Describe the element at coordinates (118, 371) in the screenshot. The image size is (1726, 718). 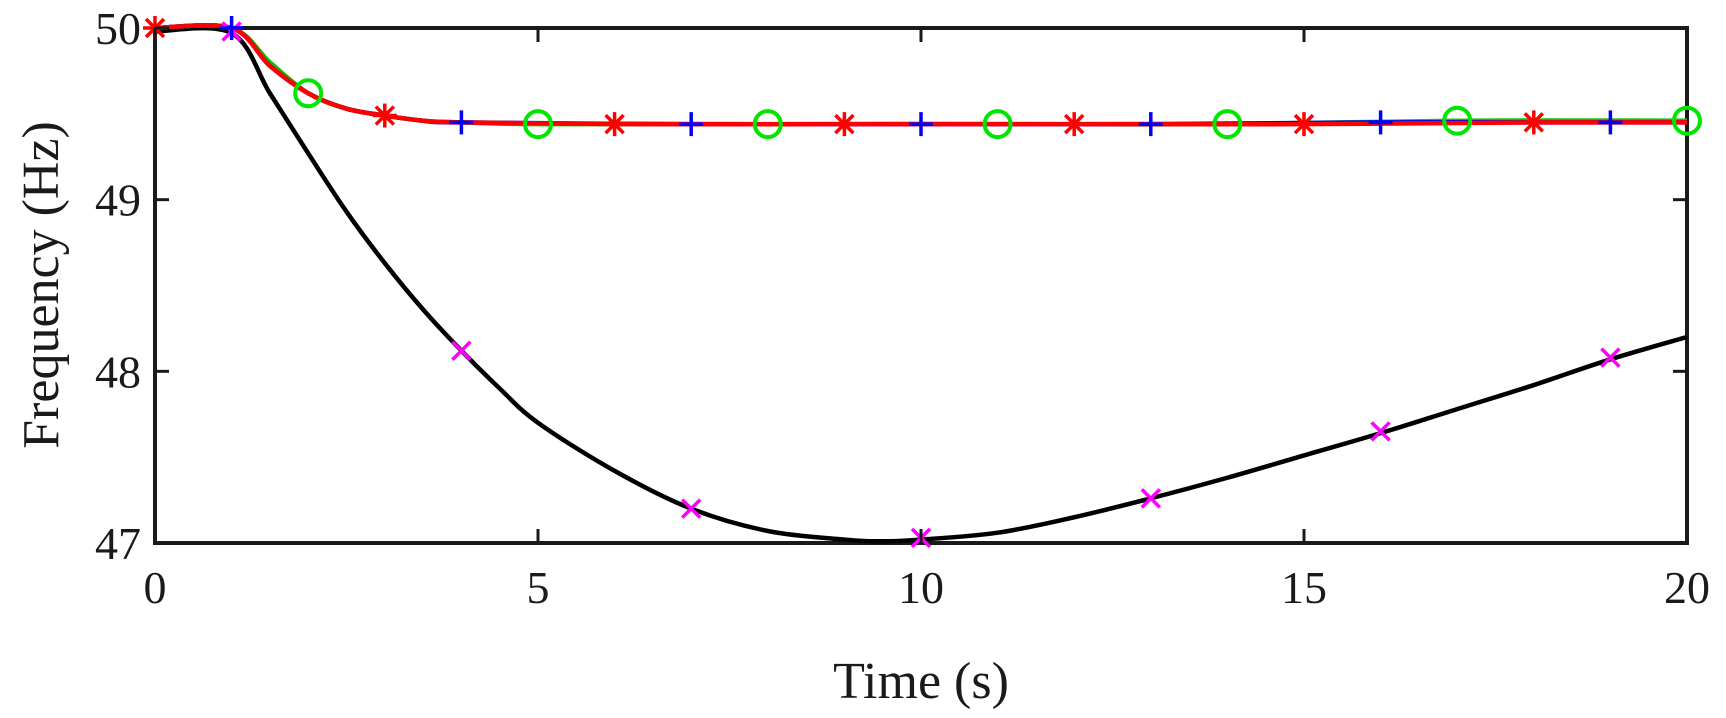
I see `y-tick-label: 48` at that location.